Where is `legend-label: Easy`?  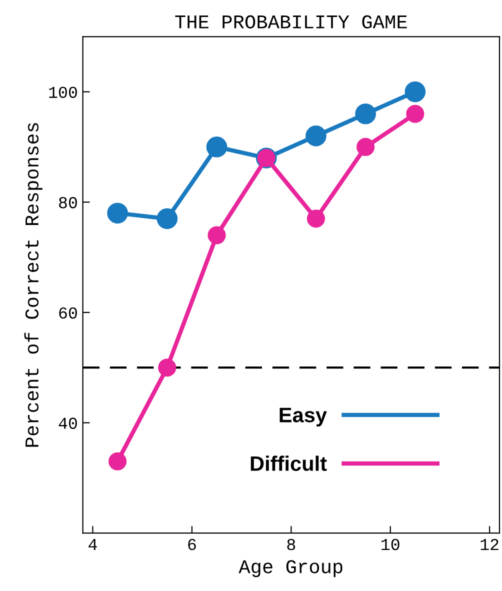
legend-label: Easy is located at coordinates (303, 417).